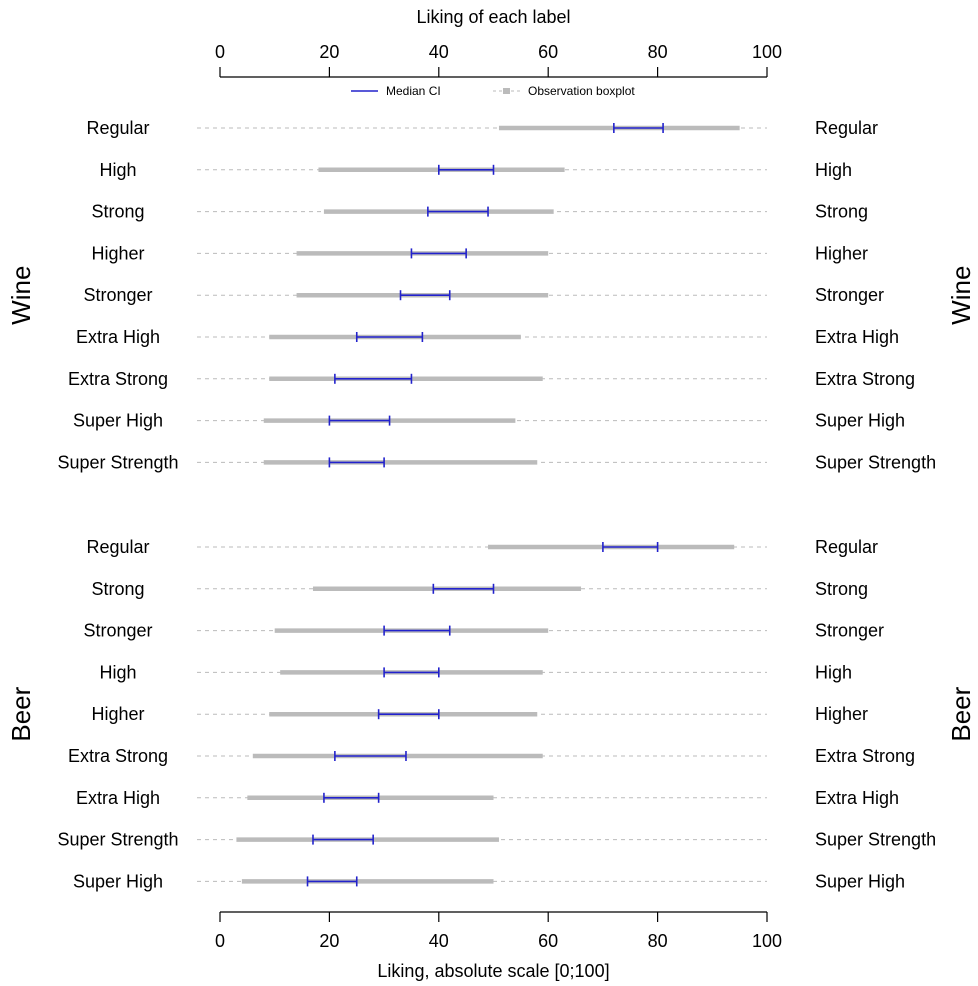  I want to click on group-label-left: Wine, so click(21, 295).